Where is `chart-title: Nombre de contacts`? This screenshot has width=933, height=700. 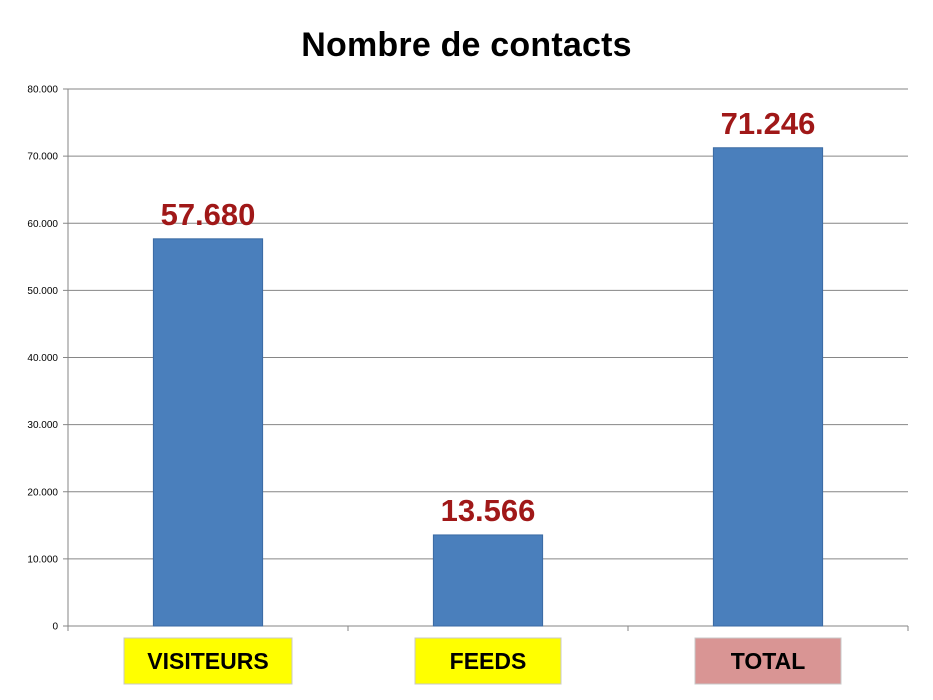 chart-title: Nombre de contacts is located at coordinates (466, 45).